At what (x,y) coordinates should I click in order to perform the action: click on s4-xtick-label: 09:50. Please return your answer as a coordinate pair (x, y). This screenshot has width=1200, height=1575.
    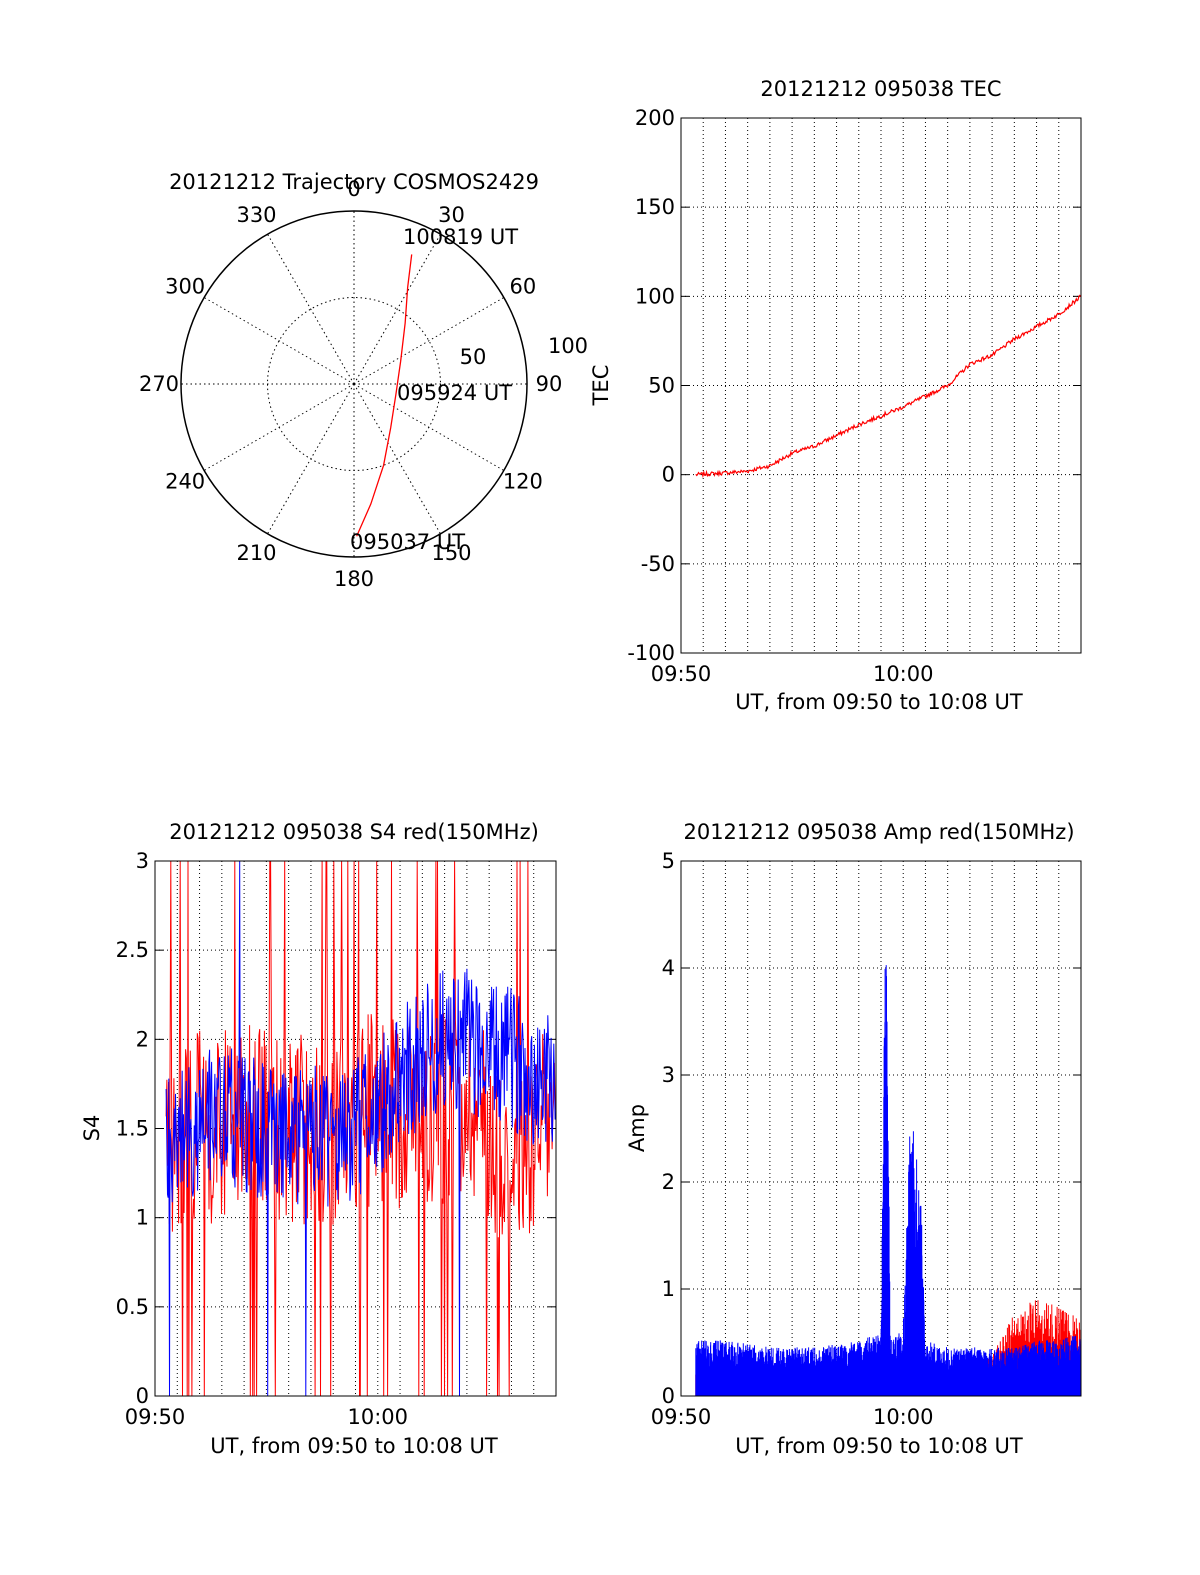
    Looking at the image, I should click on (155, 1417).